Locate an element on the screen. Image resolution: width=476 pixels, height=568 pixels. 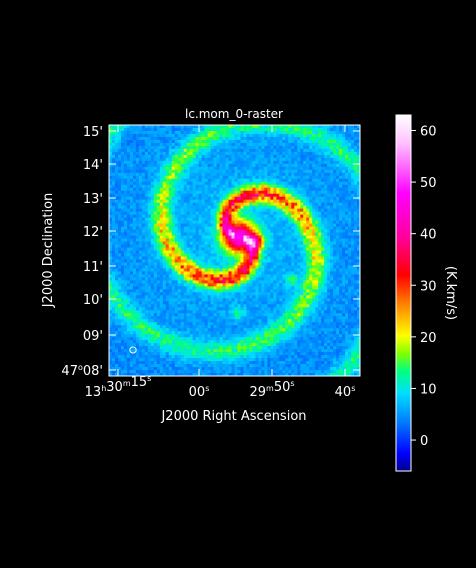
x-tick-label: 29m50s is located at coordinates (271, 389).